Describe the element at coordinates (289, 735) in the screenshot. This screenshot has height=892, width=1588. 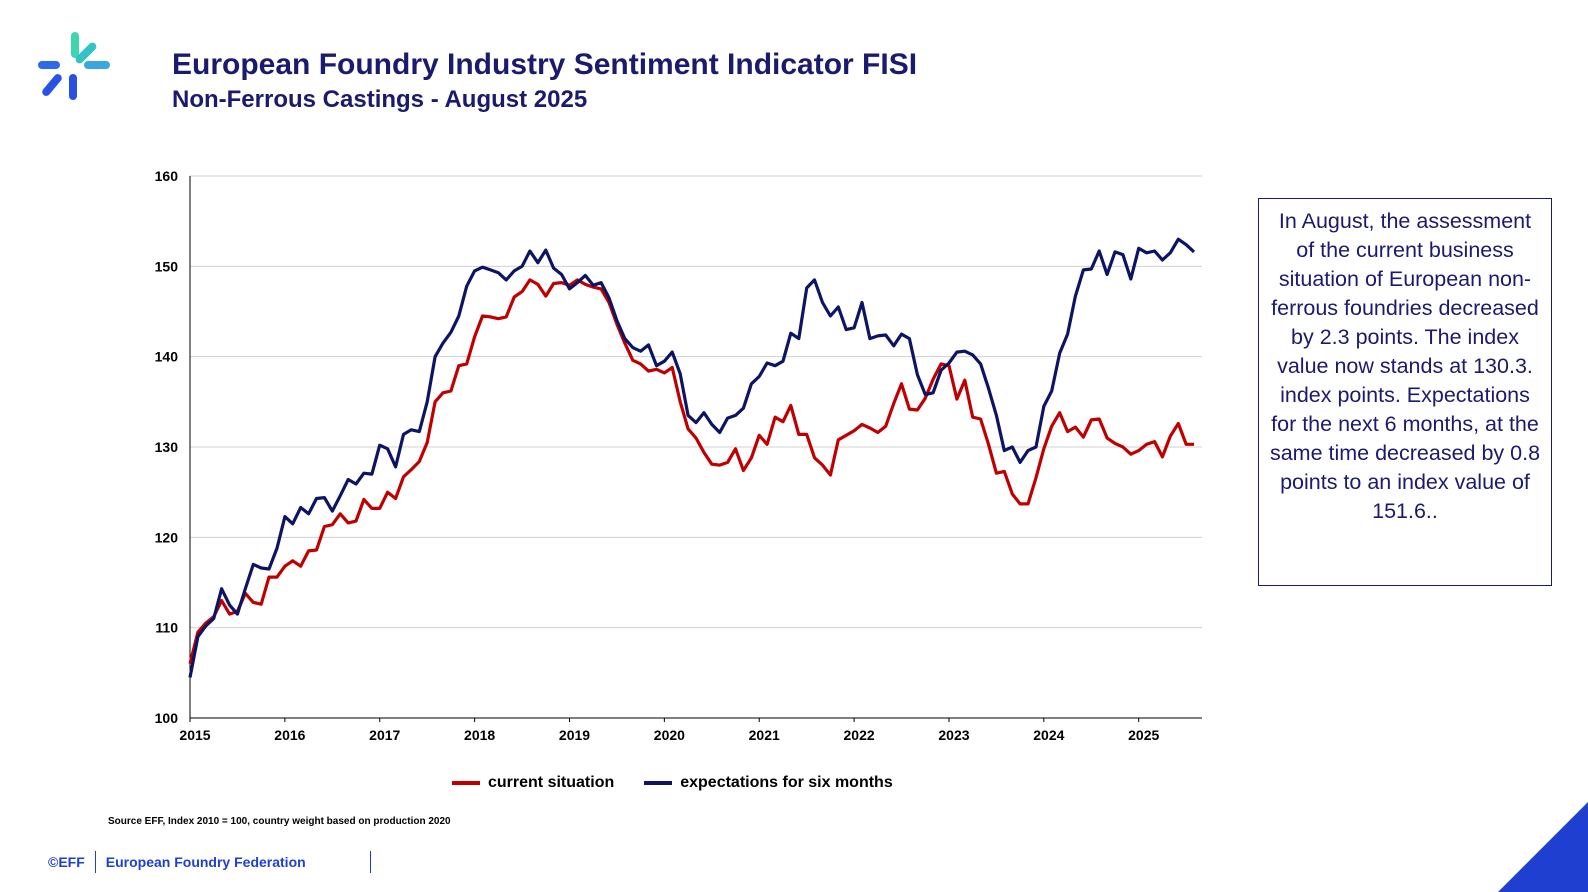
I see `x-tick-label: 2016` at that location.